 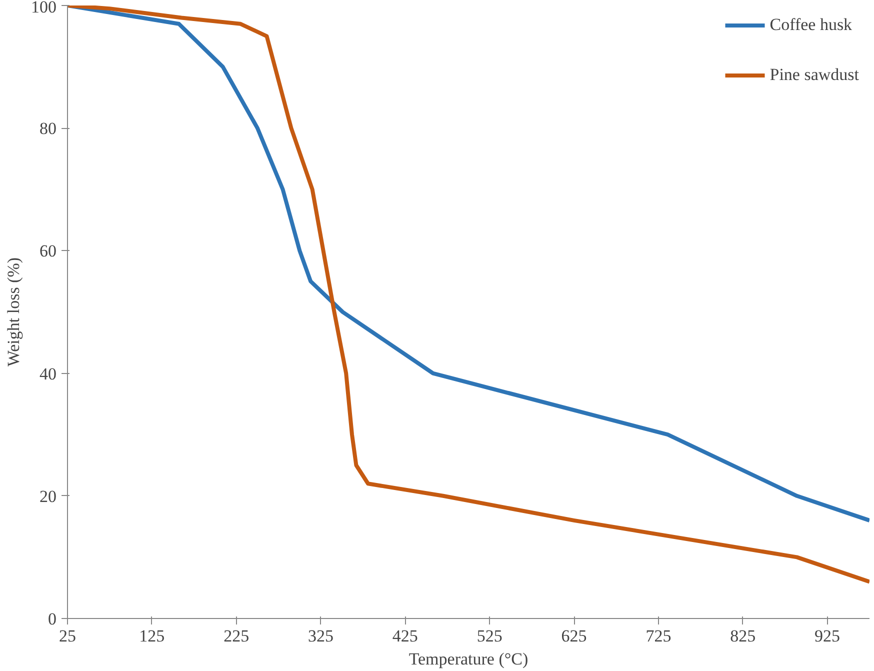 I want to click on x-tick-label: 725, so click(x=659, y=636).